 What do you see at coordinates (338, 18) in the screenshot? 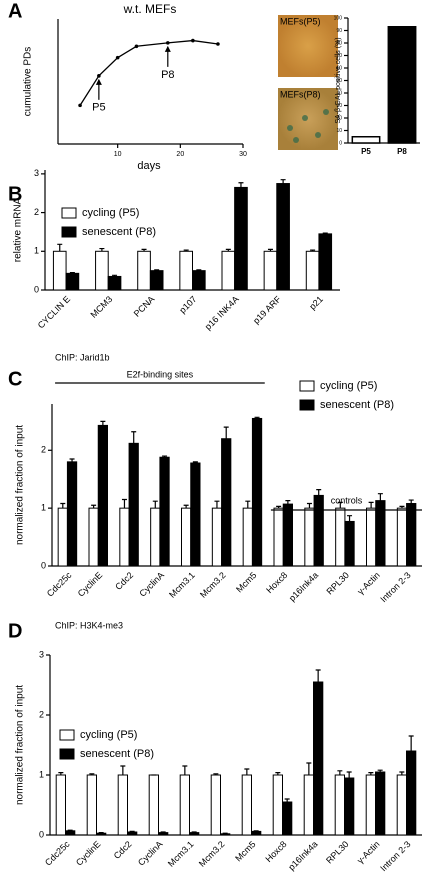
I see `y-tick-label: 100` at bounding box center [338, 18].